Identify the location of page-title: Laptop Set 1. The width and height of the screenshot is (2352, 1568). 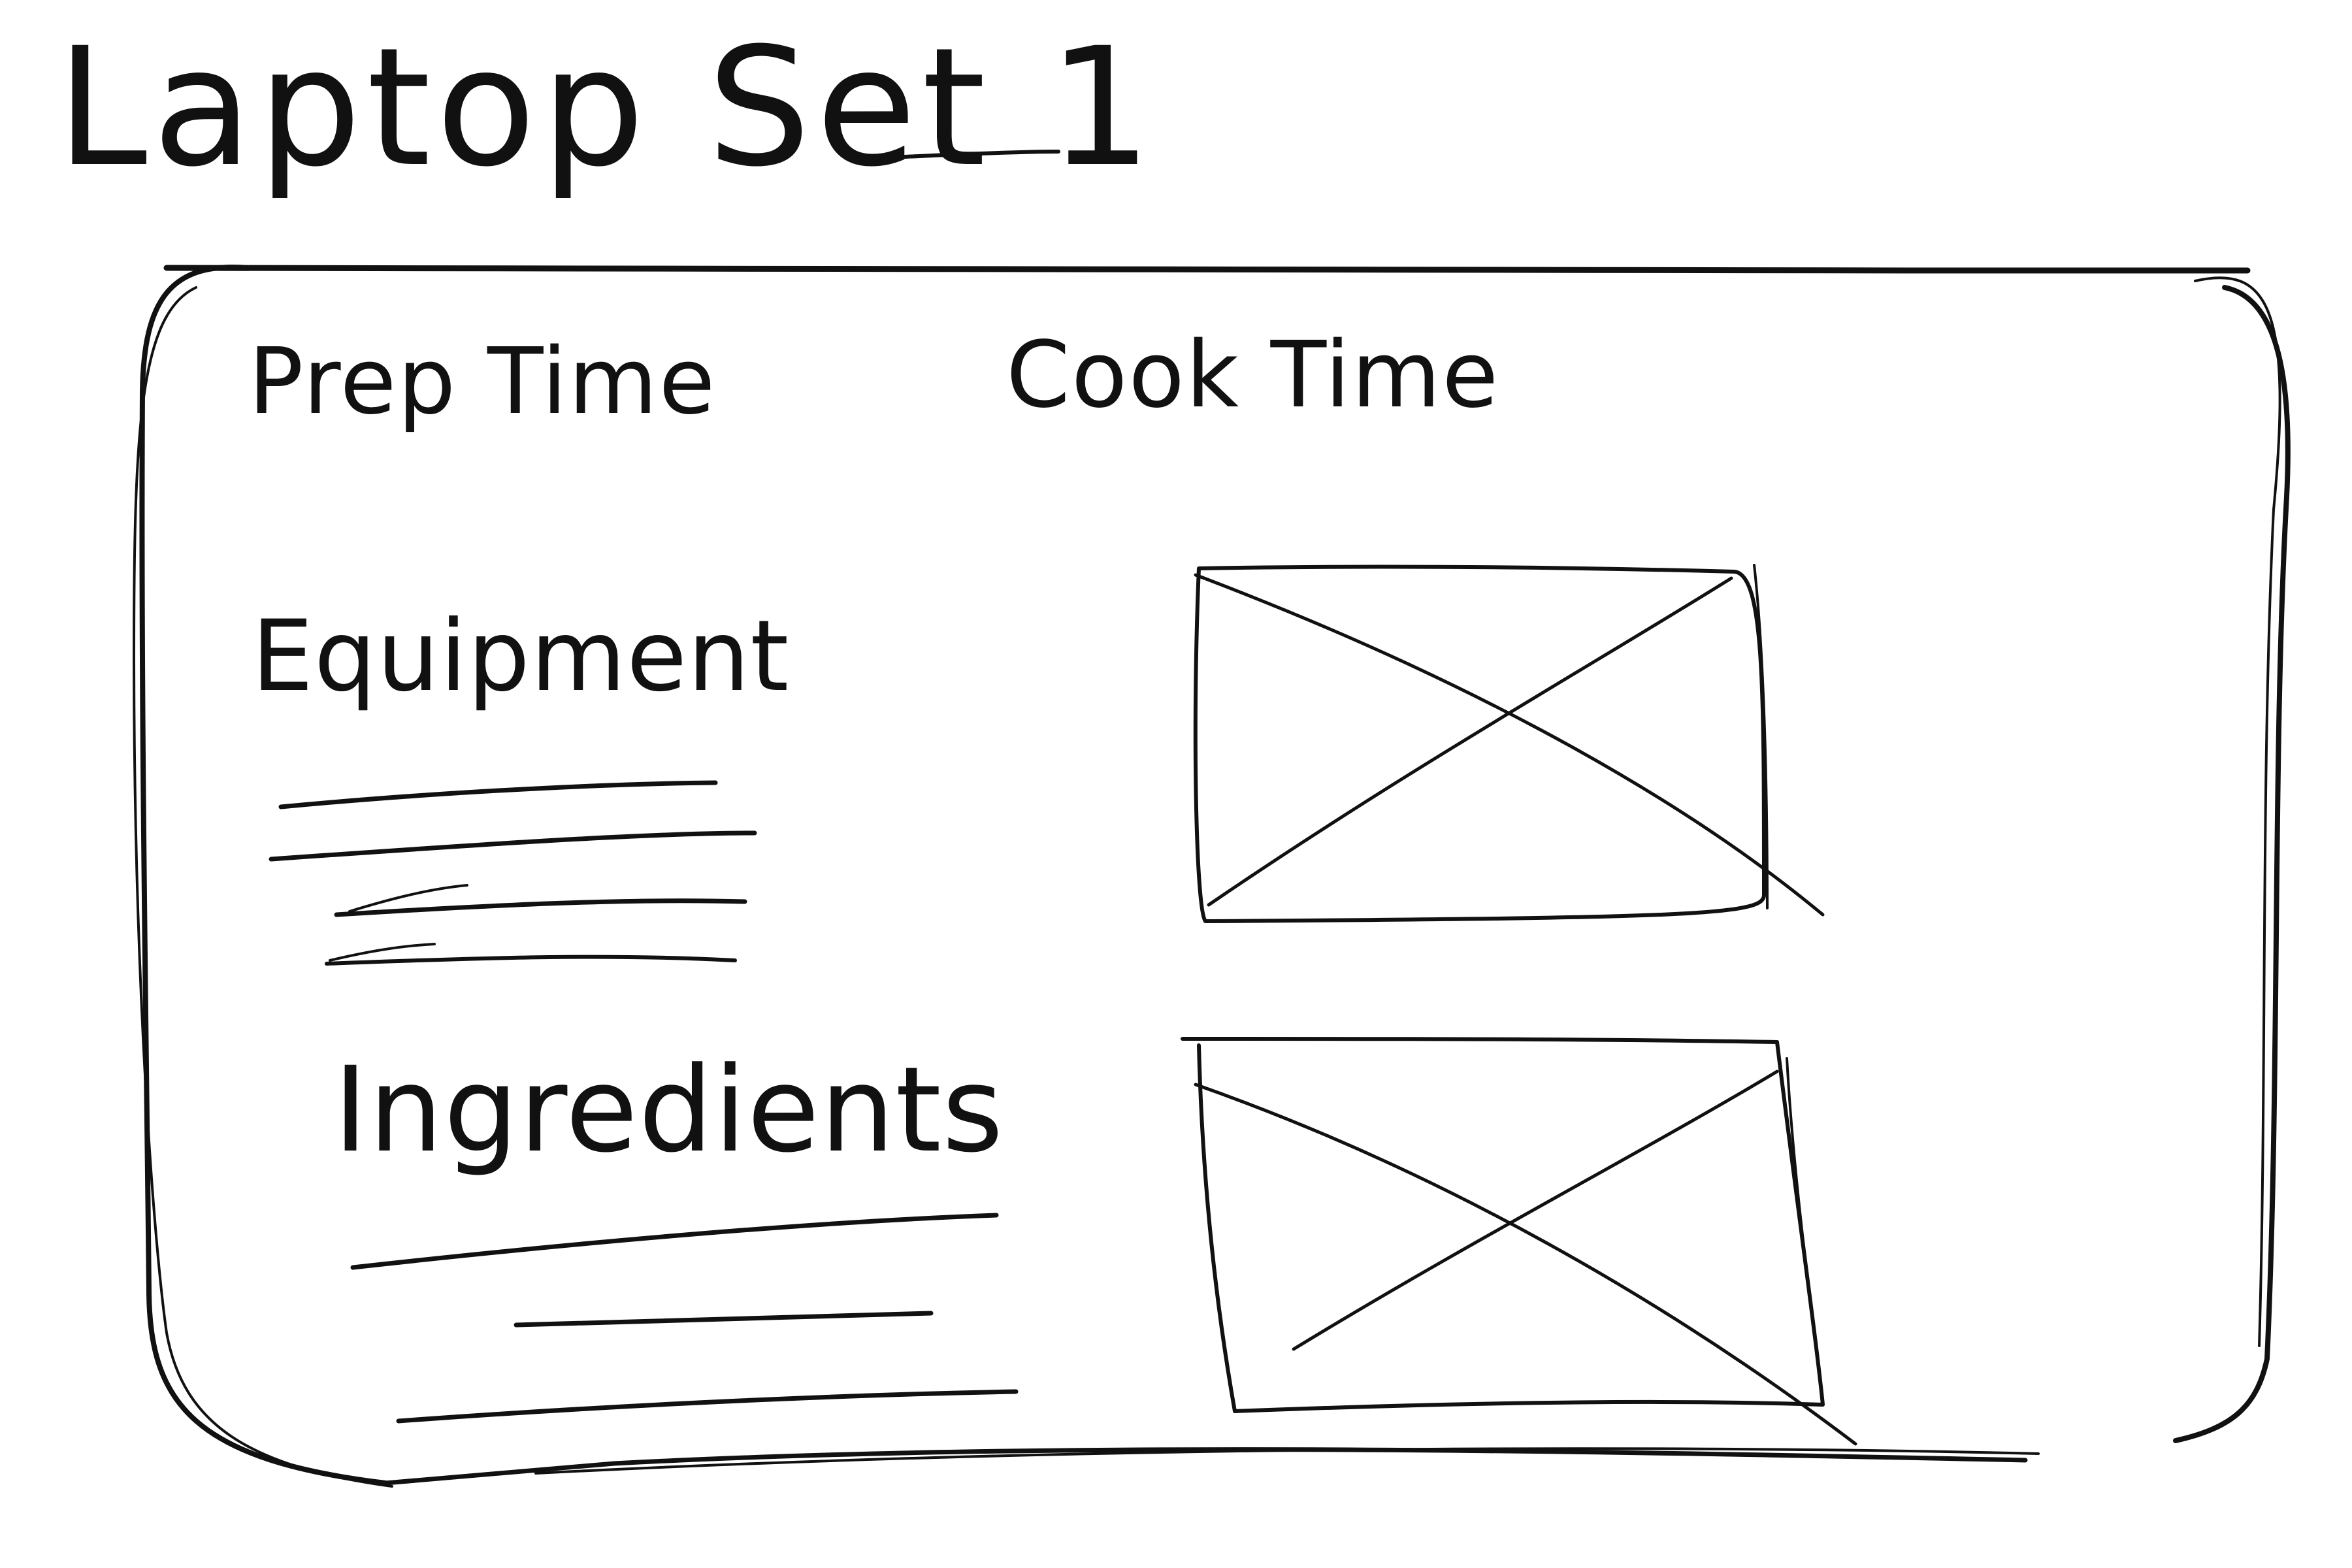
(607, 107).